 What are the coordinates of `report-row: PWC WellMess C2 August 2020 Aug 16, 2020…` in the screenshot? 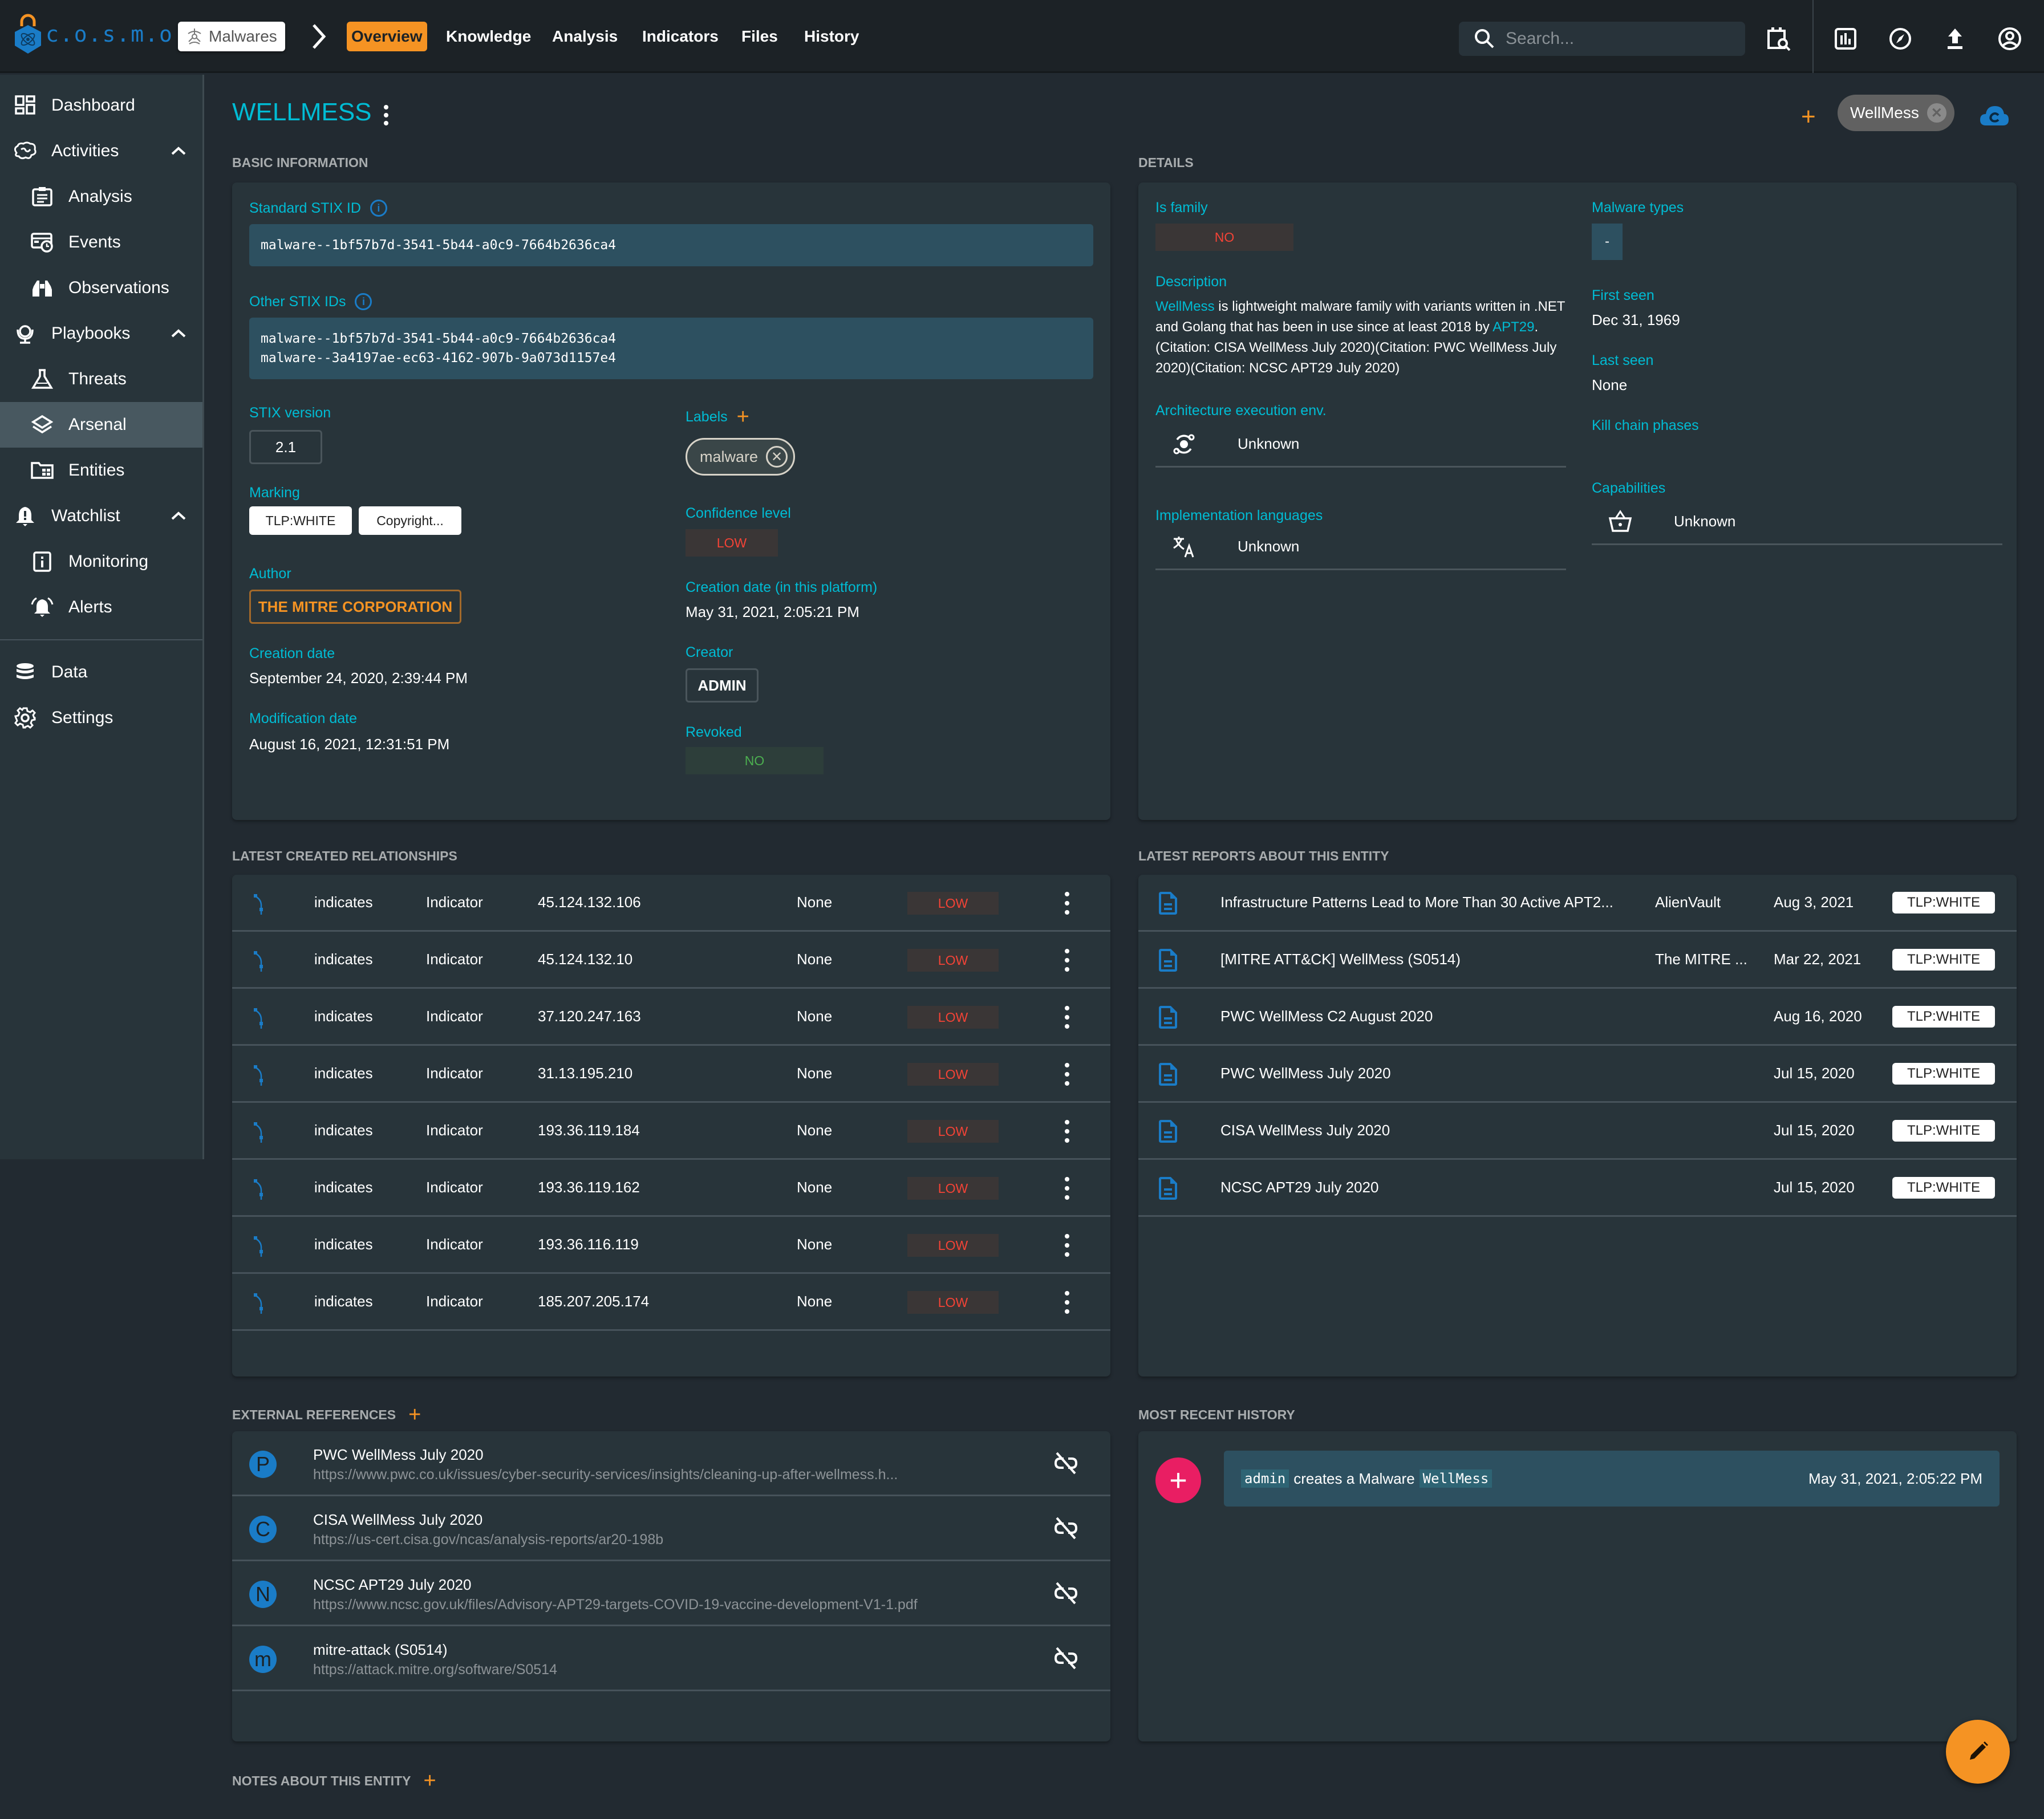 It's located at (1577, 1017).